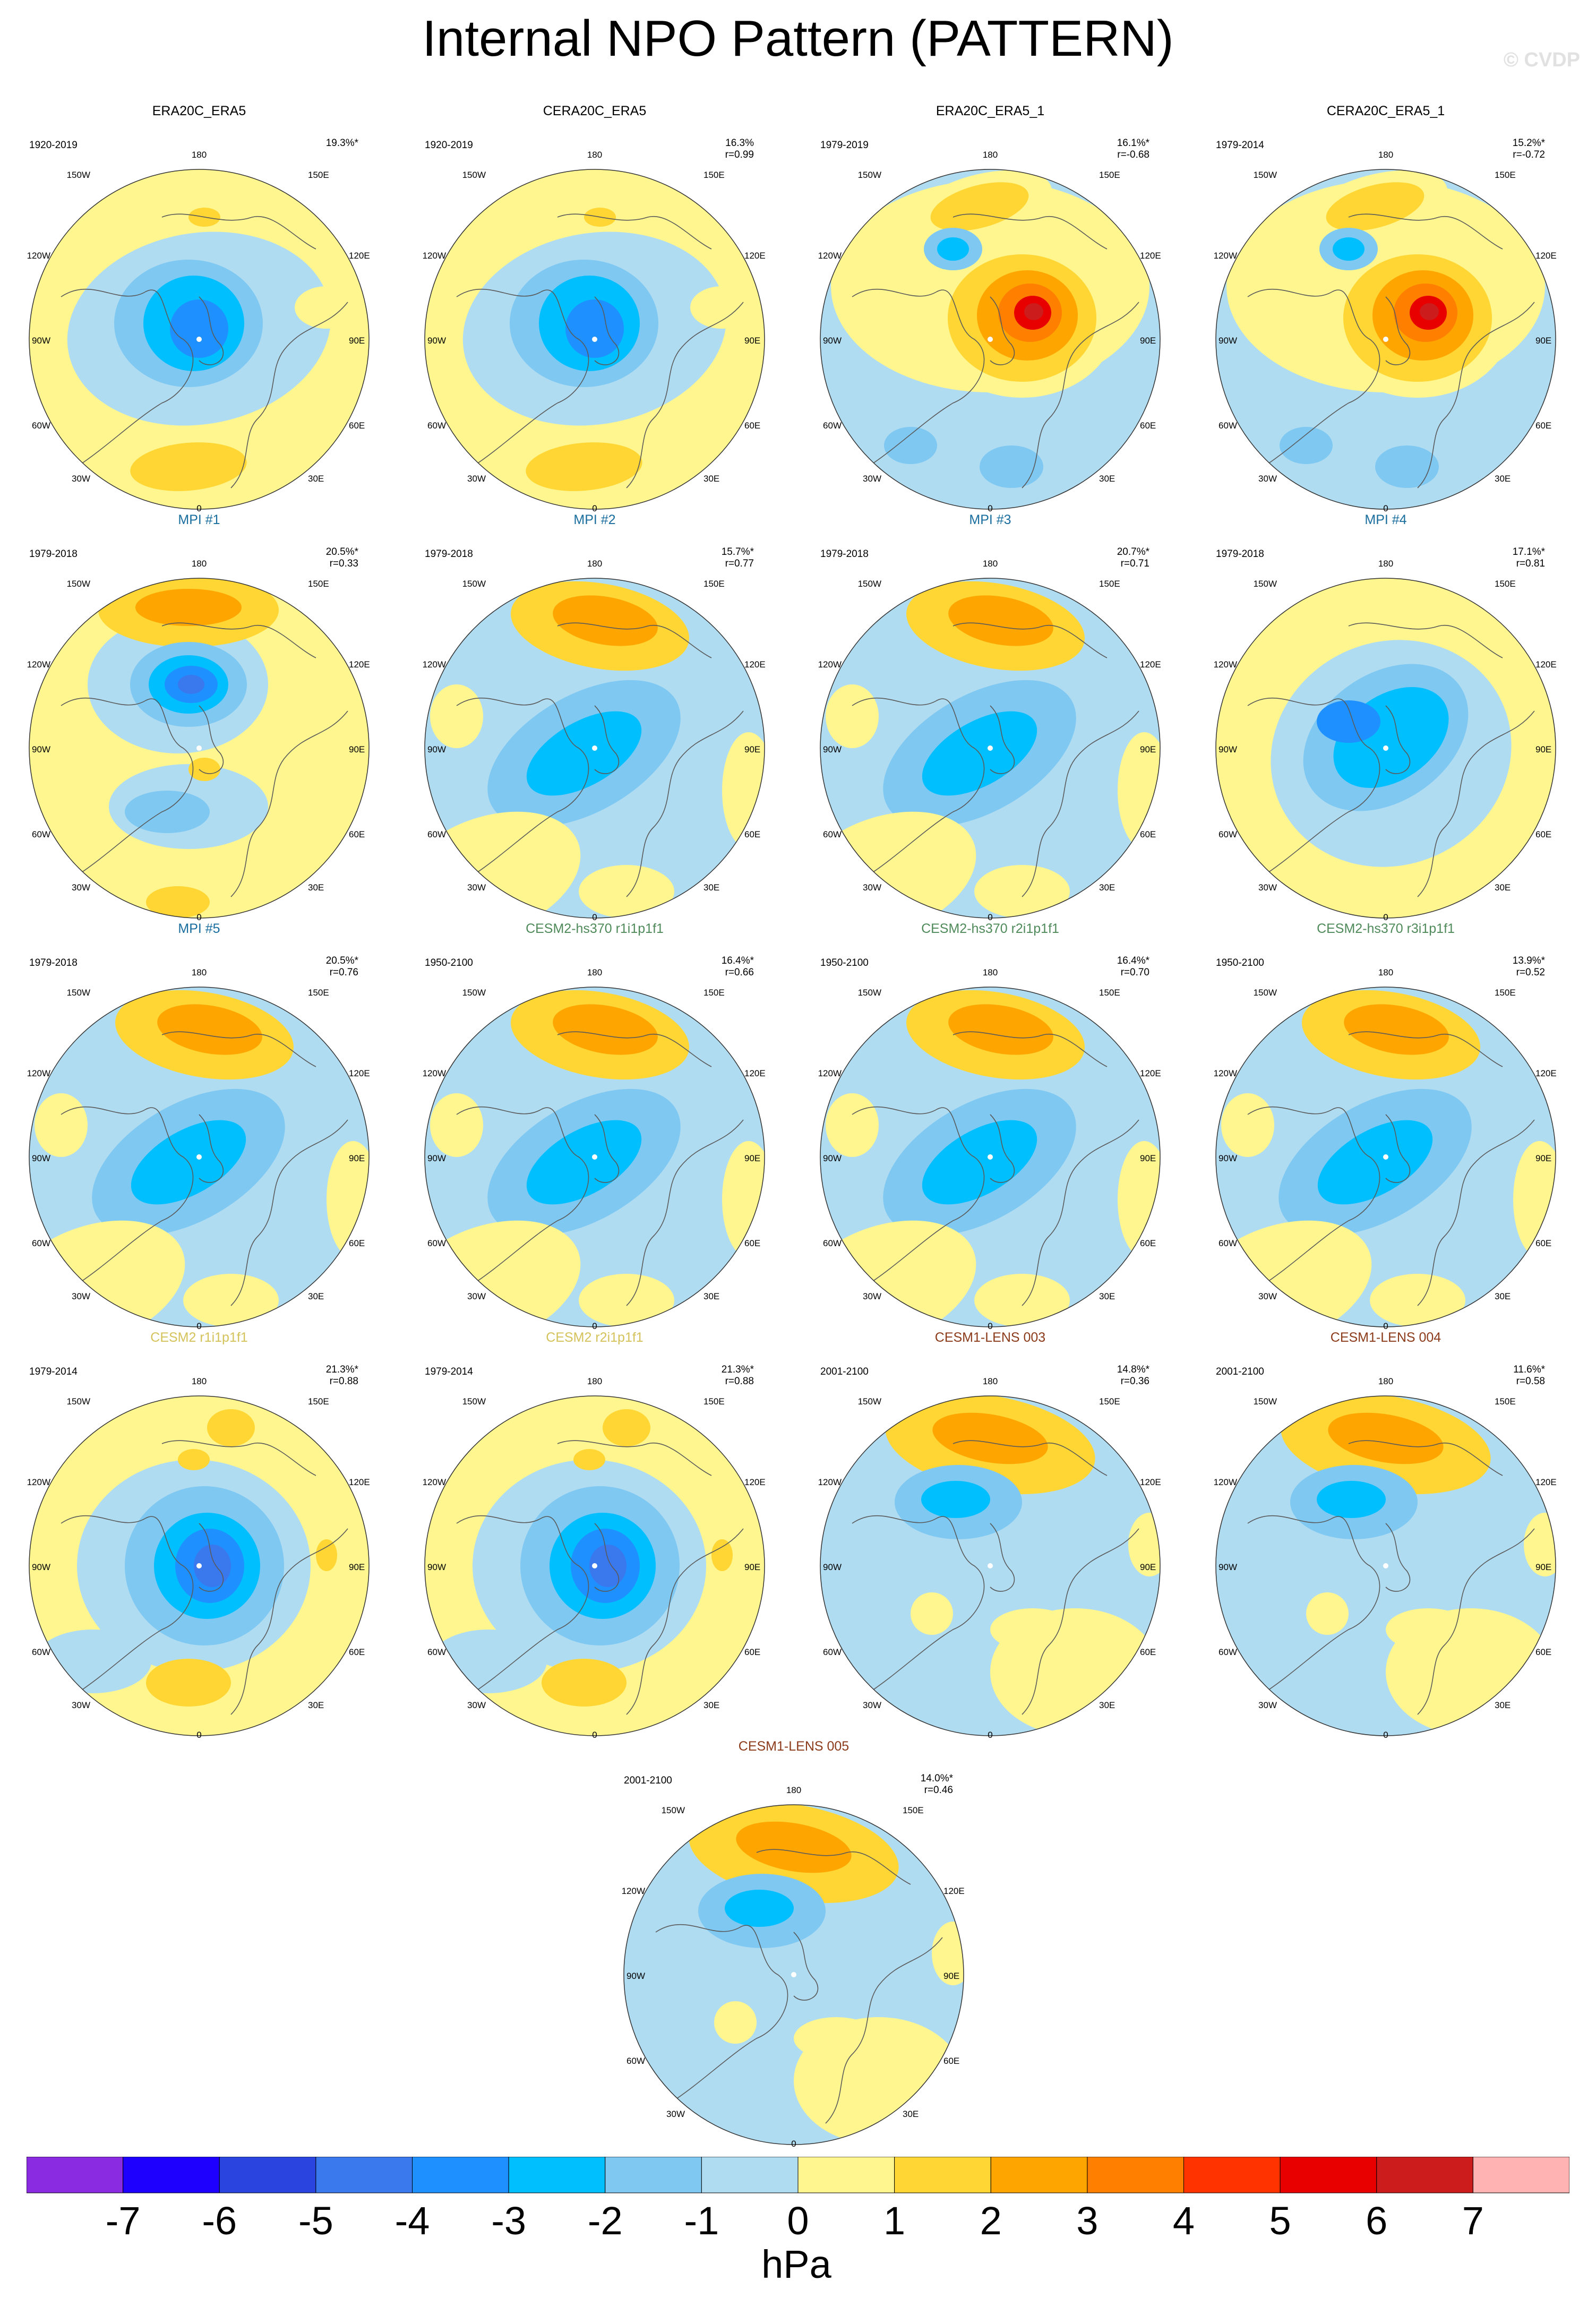  What do you see at coordinates (1133, 154) in the screenshot?
I see `pattern-correlation: r=-0.68` at bounding box center [1133, 154].